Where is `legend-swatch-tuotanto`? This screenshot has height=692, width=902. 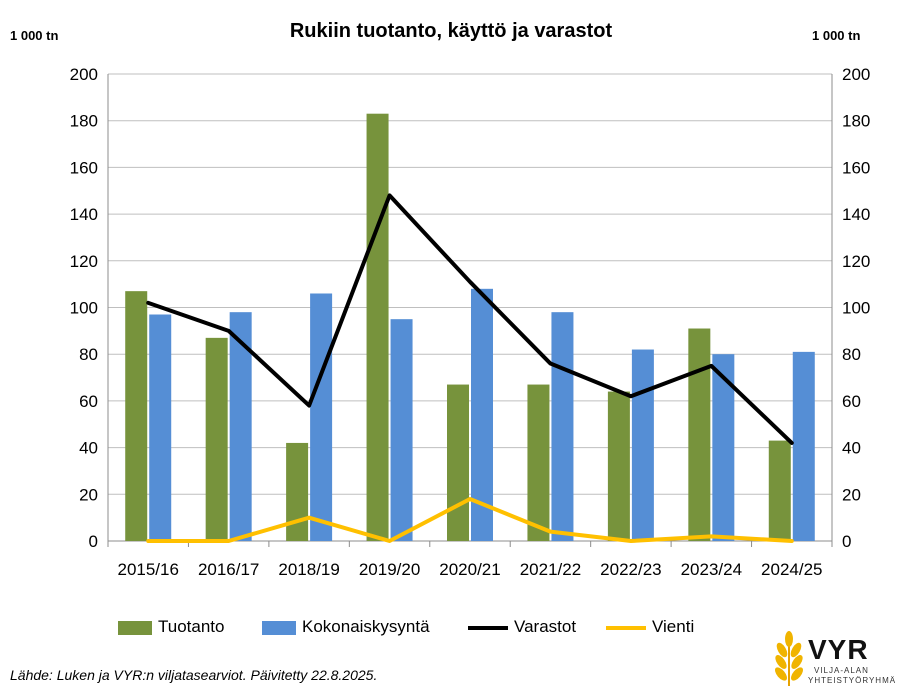 legend-swatch-tuotanto is located at coordinates (135, 628).